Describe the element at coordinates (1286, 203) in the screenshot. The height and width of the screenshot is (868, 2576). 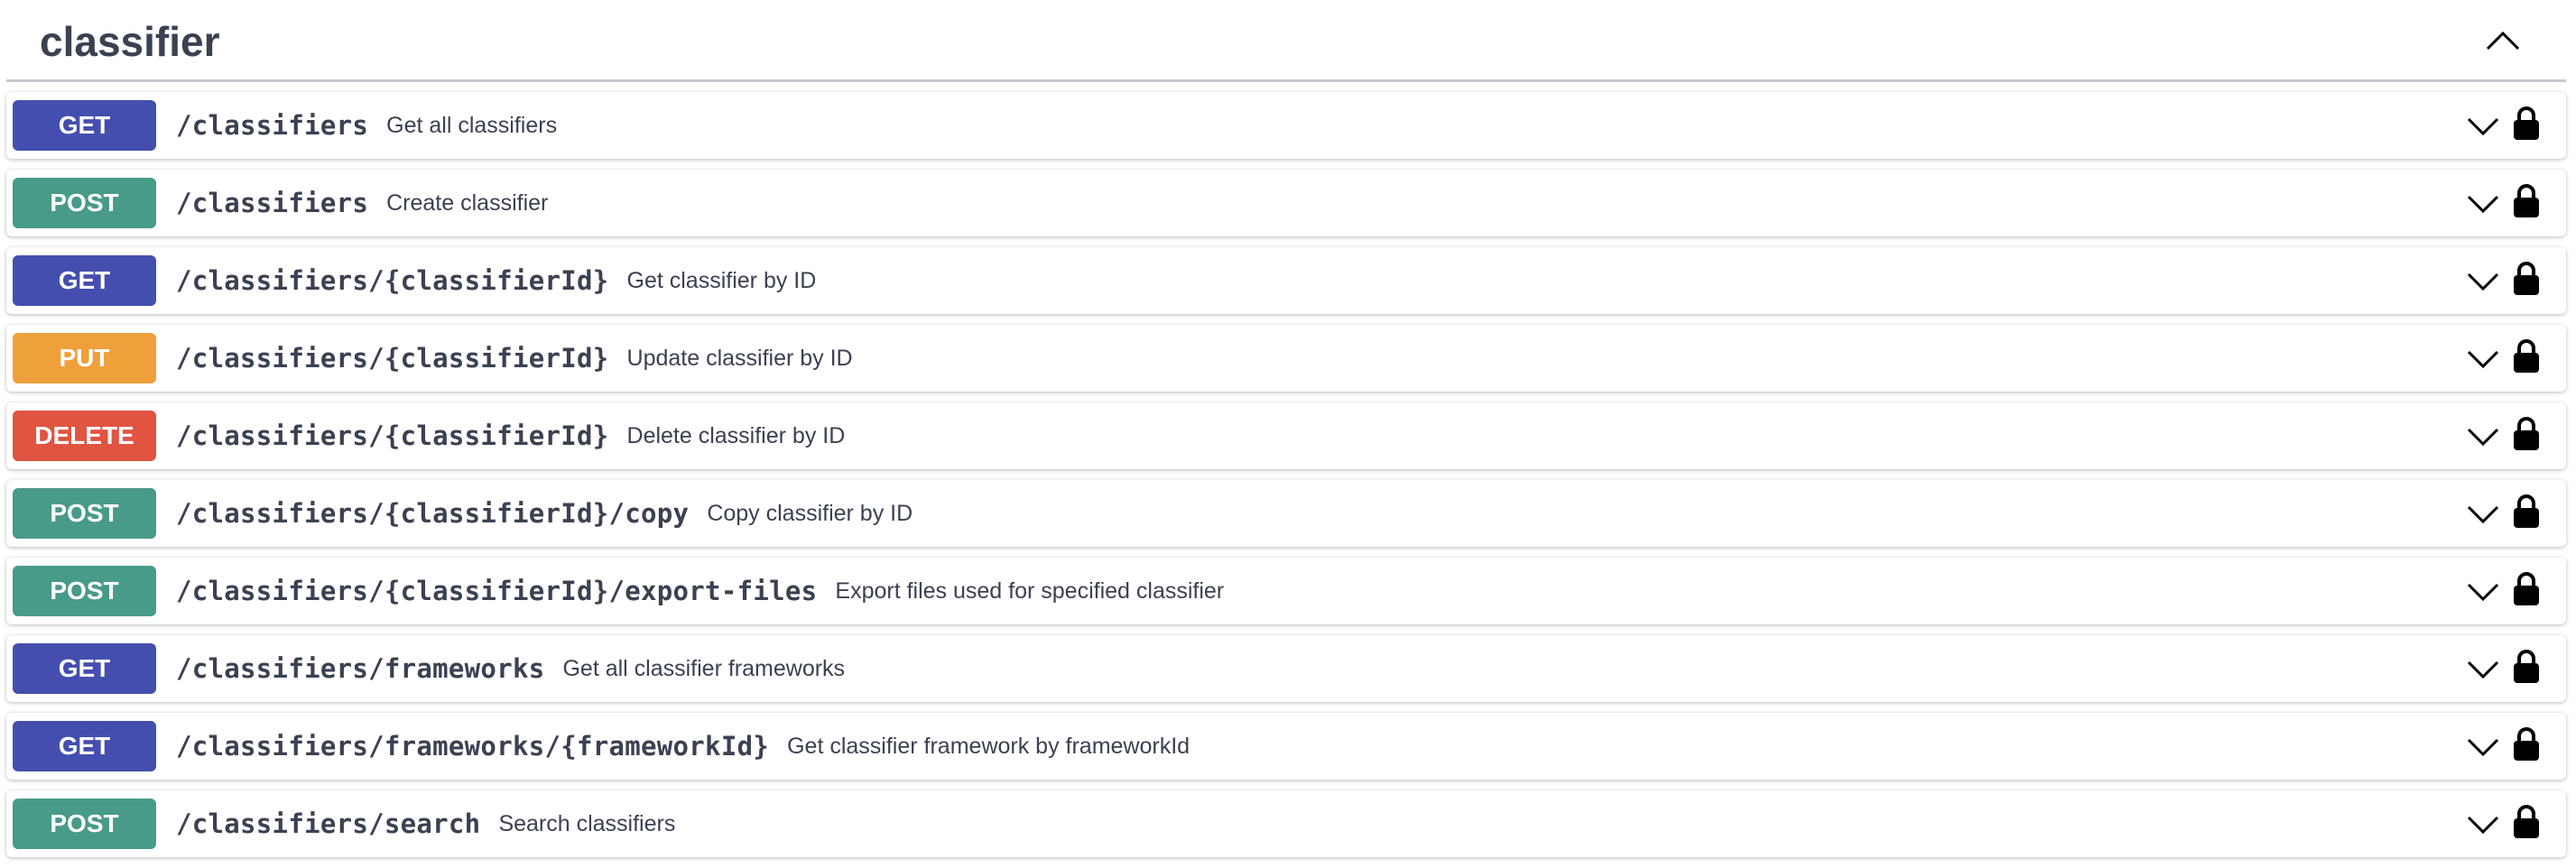
I see `operation-post: POST/classifiers Create classifier` at that location.